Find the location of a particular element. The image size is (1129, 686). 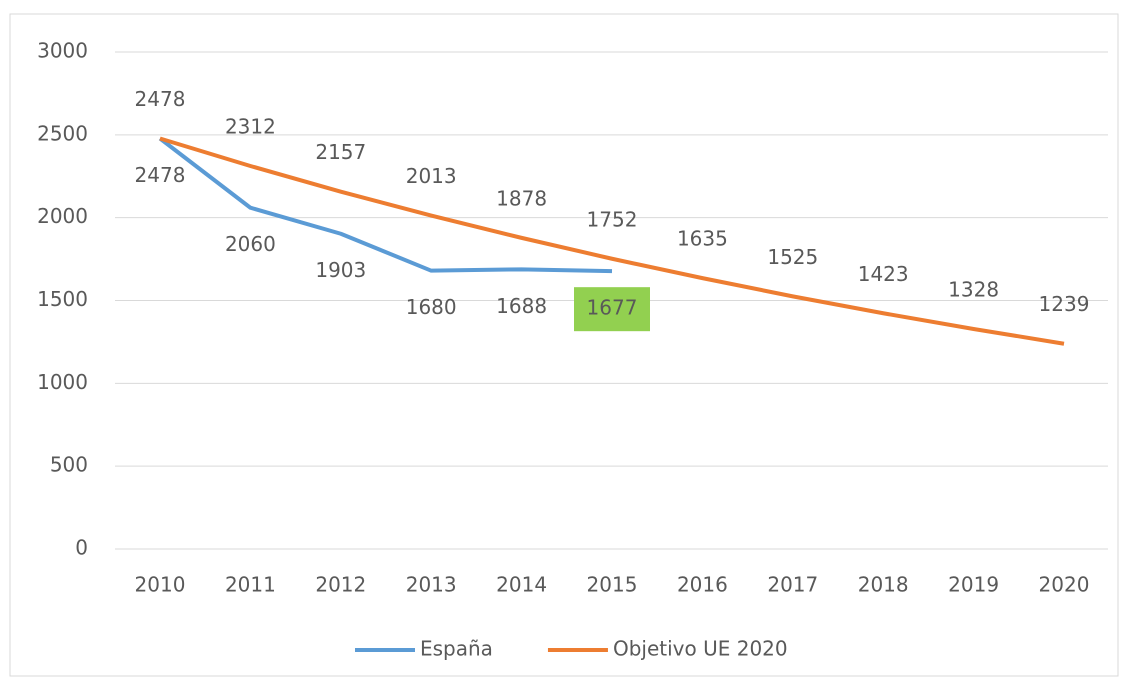

y-tick-label: 0 is located at coordinates (81, 548).